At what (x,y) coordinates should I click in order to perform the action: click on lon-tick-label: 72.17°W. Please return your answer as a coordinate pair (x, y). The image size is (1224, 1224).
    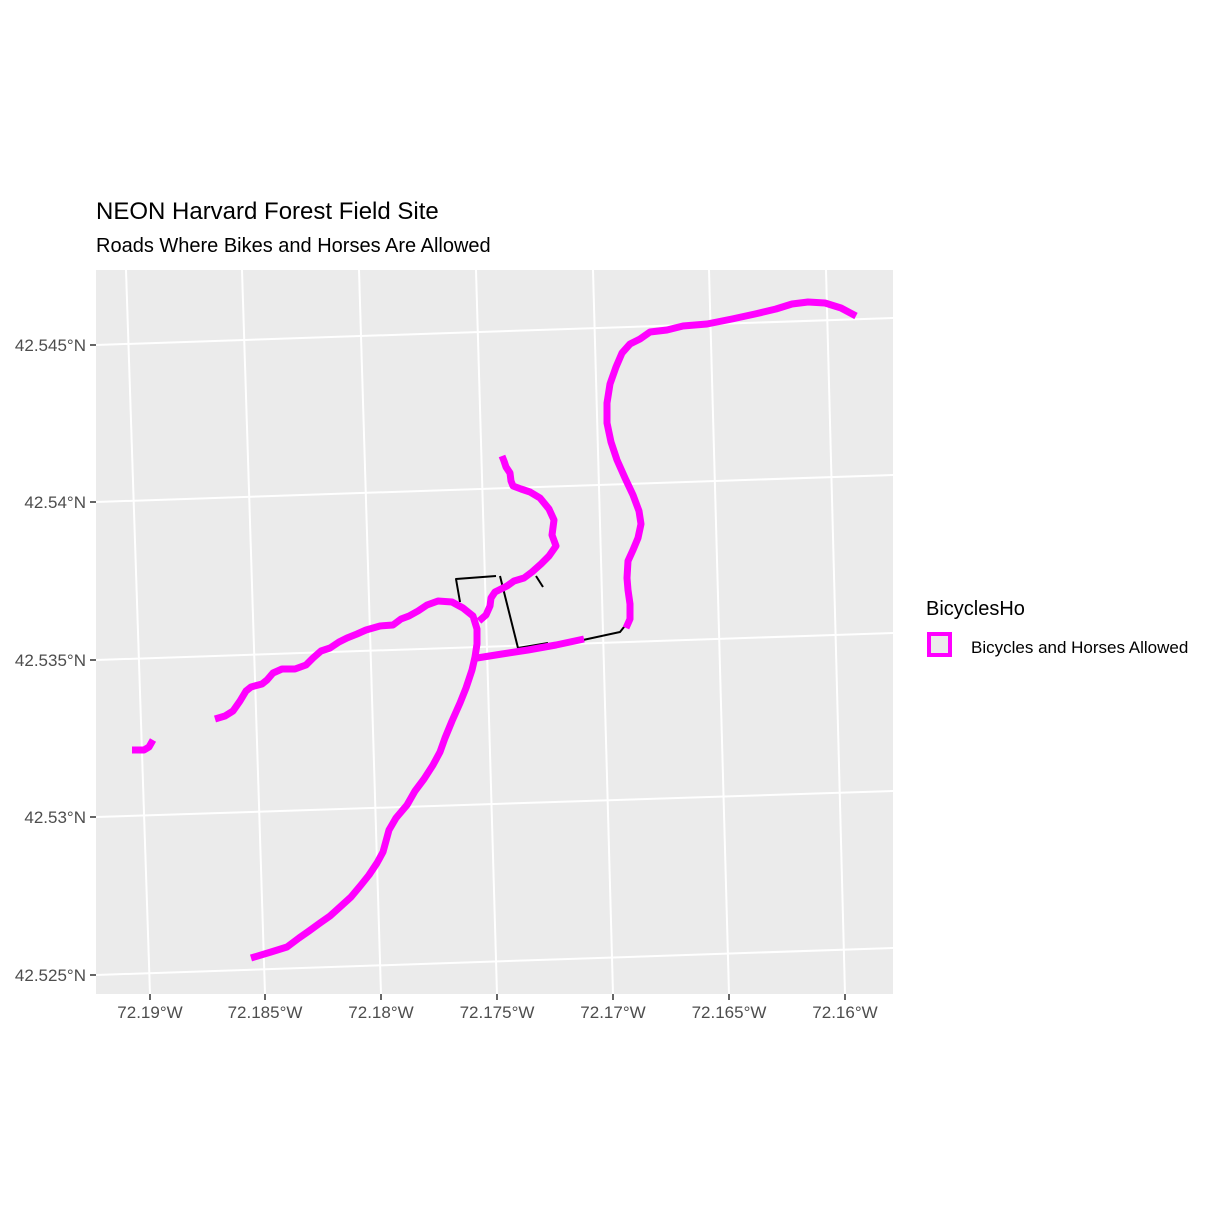
    Looking at the image, I should click on (612, 1012).